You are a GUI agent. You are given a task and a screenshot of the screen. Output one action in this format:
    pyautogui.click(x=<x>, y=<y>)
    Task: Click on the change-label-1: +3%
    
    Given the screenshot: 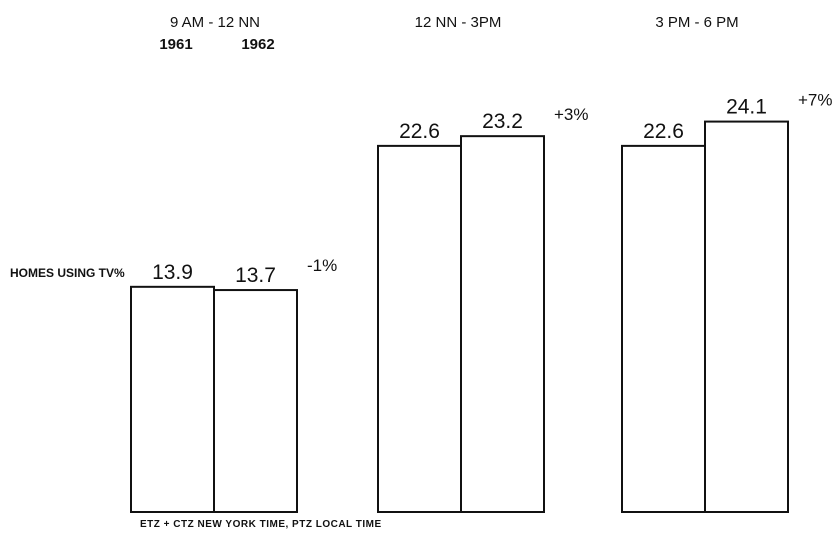 What is the action you would take?
    pyautogui.click(x=571, y=114)
    